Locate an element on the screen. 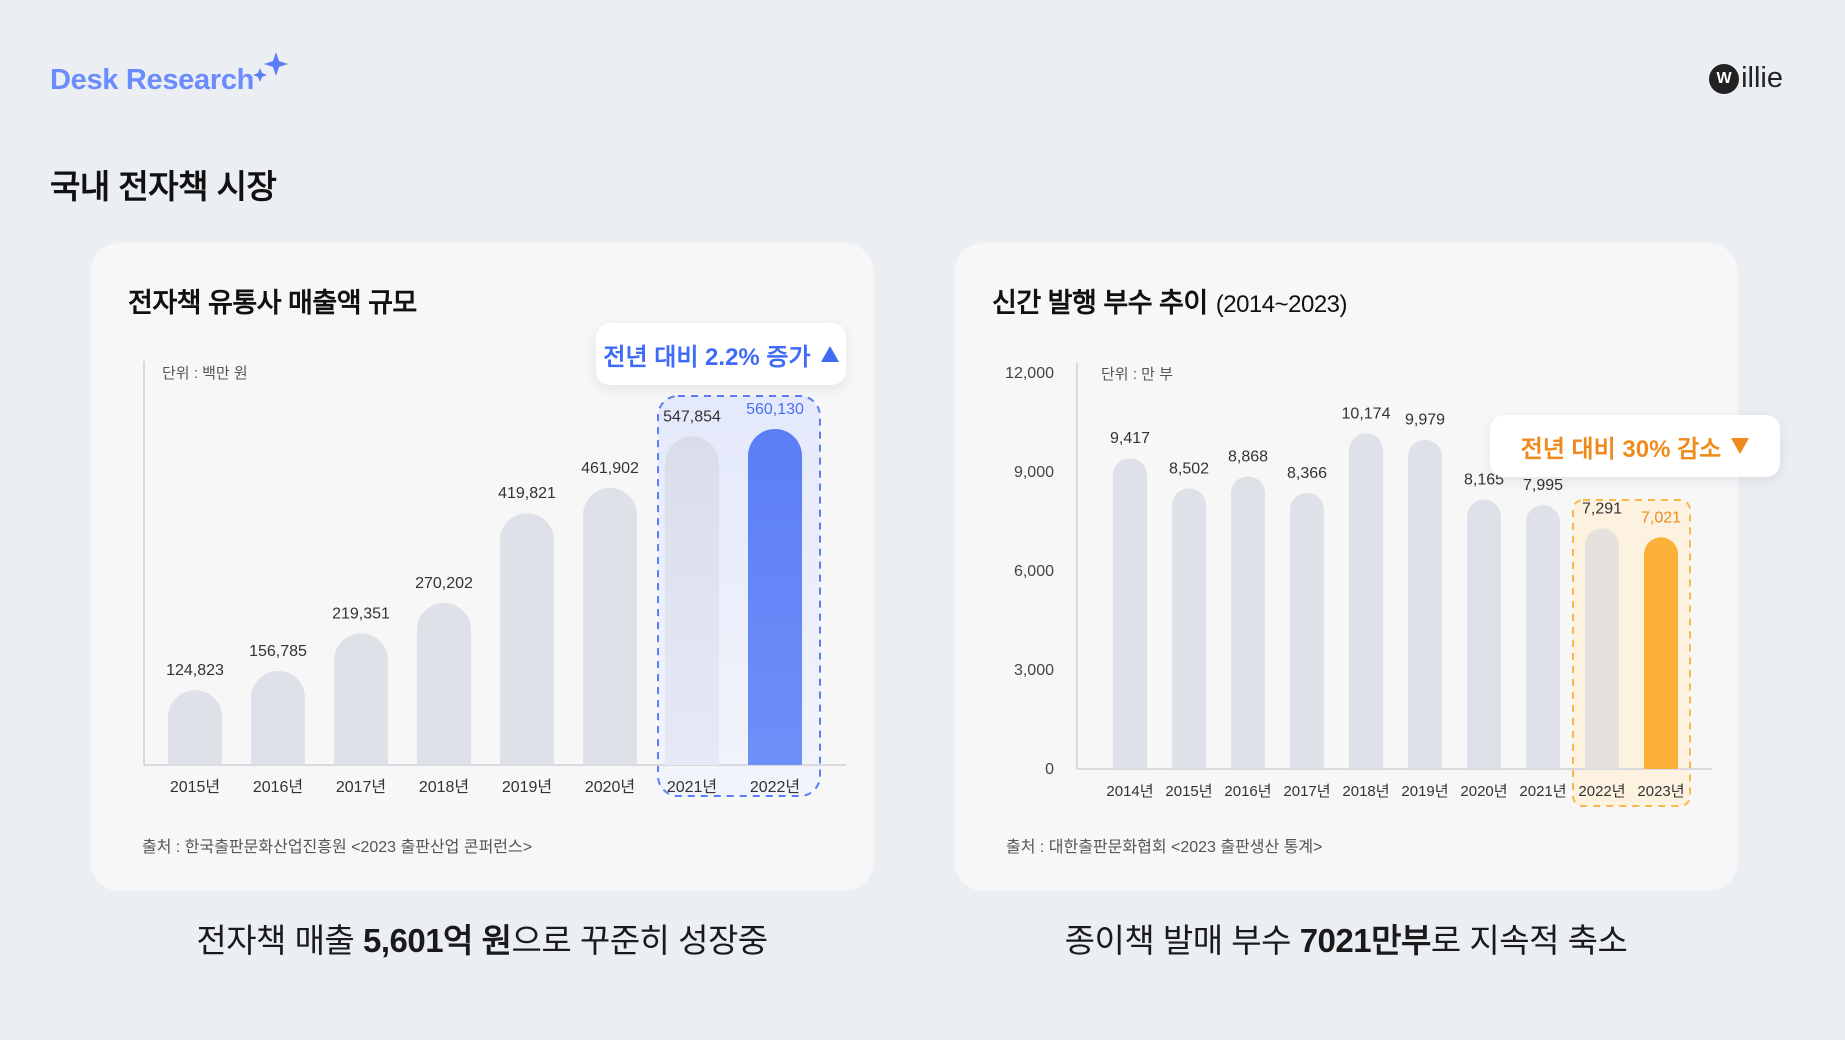  source-note: 출처 : 한국출판문화산업진흥원 <2023 출판산업 콘퍼런스> is located at coordinates (337, 847).